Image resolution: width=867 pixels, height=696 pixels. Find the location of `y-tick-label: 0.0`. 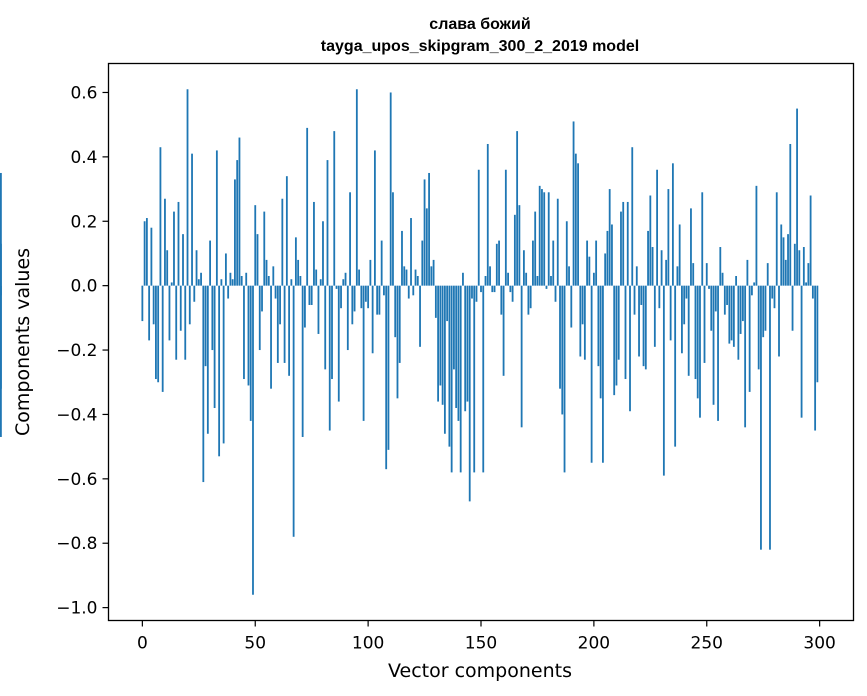

y-tick-label: 0.0 is located at coordinates (83, 287).